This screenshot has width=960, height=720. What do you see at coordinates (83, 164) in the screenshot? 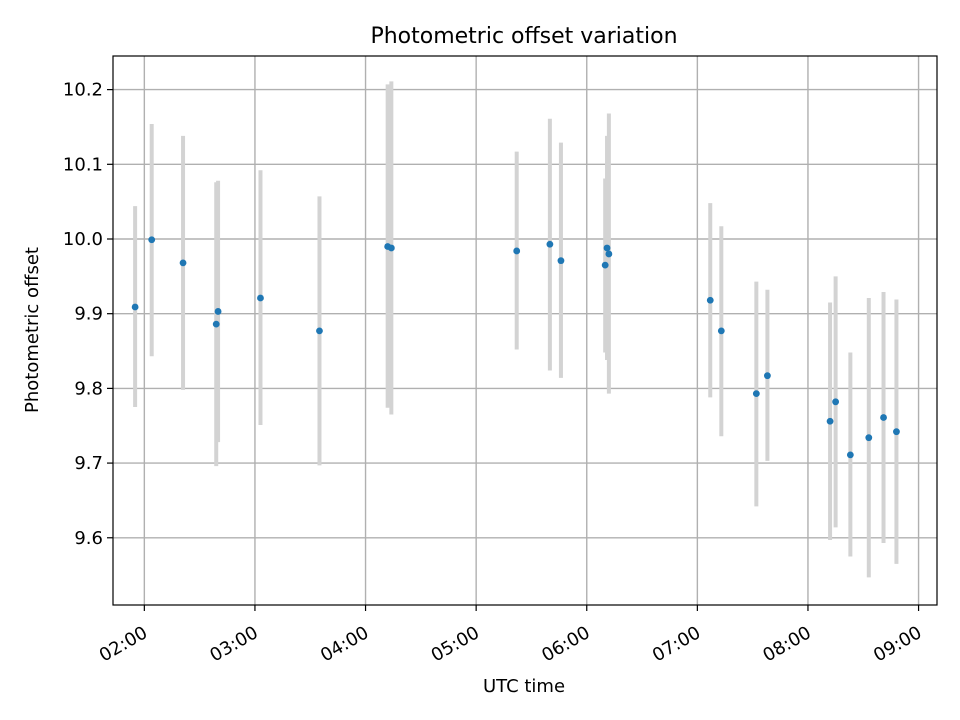
I see `y-tick-label: 10.1` at bounding box center [83, 164].